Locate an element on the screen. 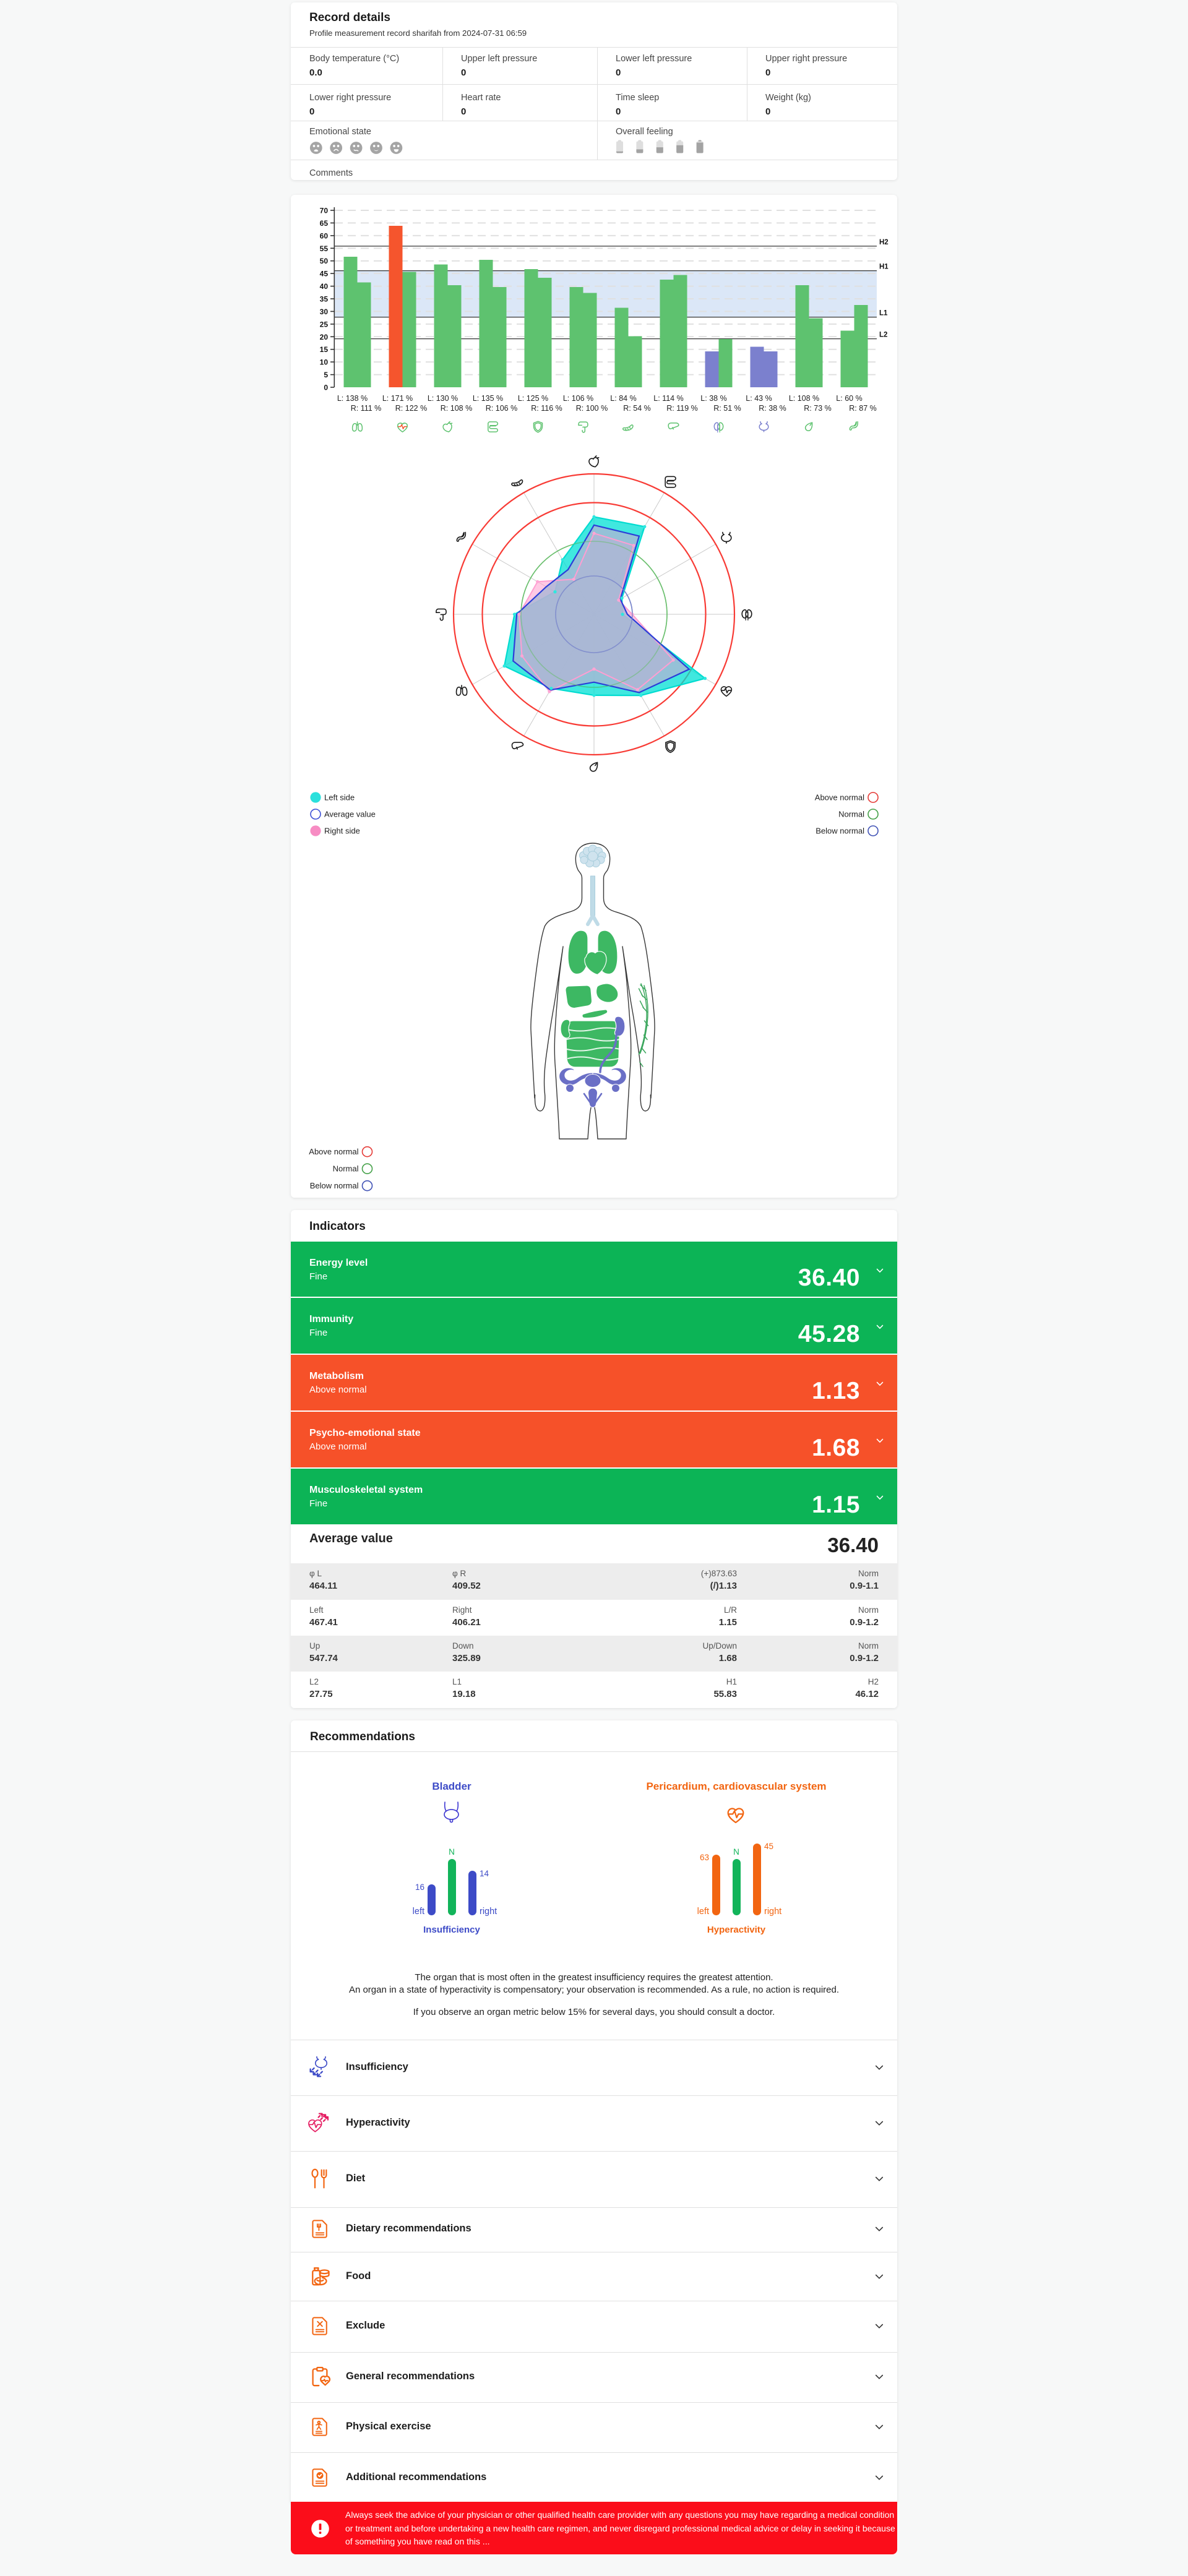 The width and height of the screenshot is (1188, 2576). svg-text: L: 38 % is located at coordinates (713, 399).